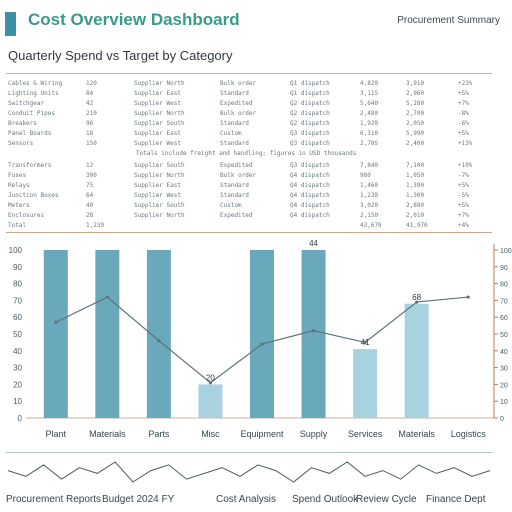  Describe the element at coordinates (95, 225) in the screenshot. I see `table-cell: 1,239` at that location.